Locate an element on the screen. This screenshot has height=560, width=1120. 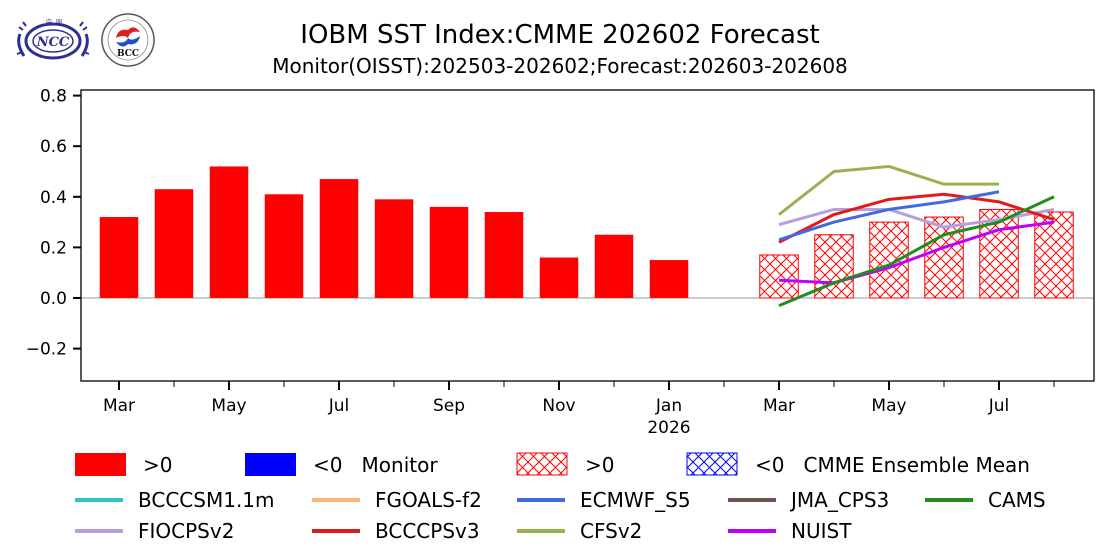
legend-entry-ensemble-negative: <0 CMME Ensemble Mean is located at coordinates (858, 464).